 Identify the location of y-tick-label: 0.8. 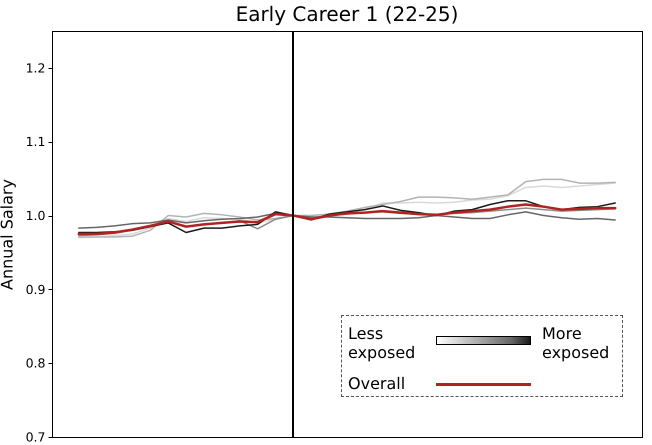
(36, 363).